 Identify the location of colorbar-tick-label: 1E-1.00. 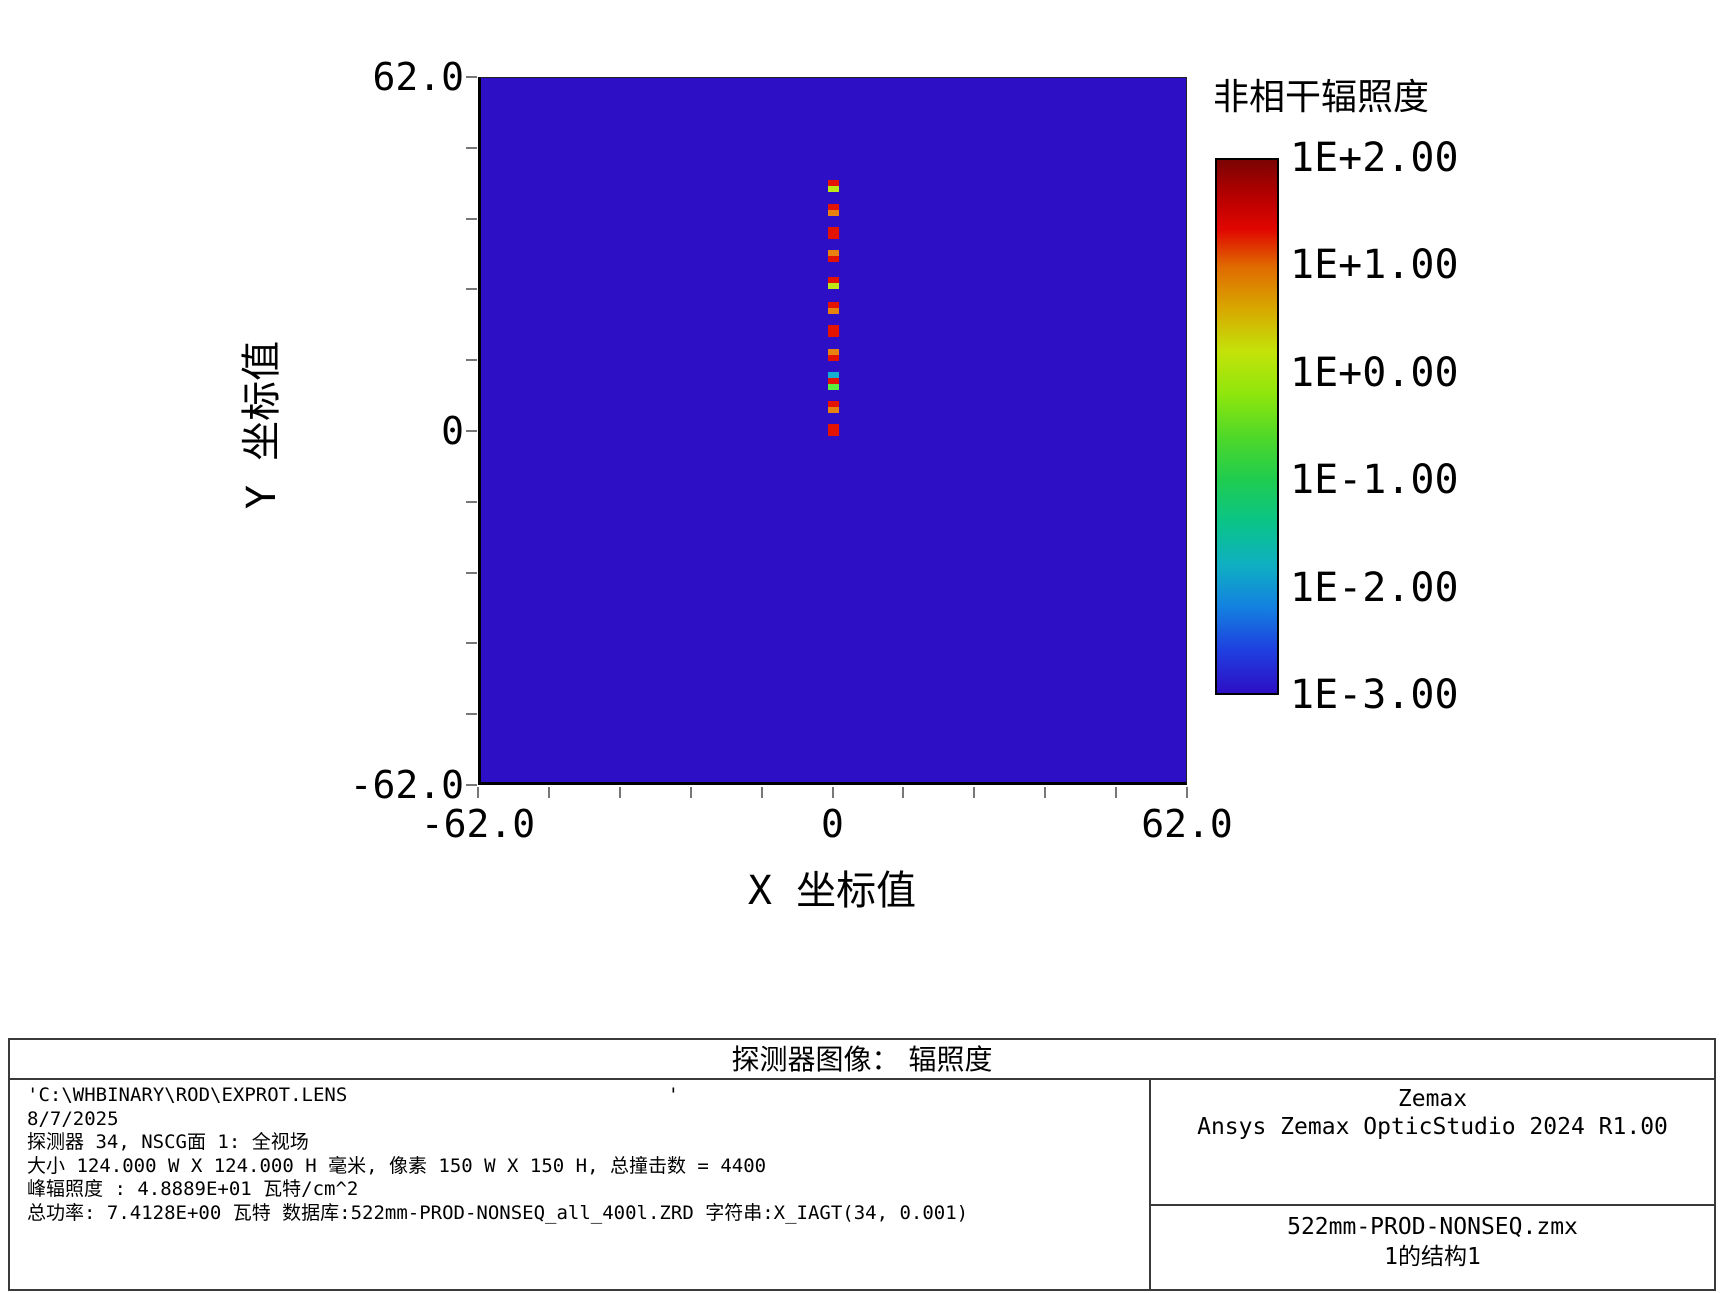
(1374, 480).